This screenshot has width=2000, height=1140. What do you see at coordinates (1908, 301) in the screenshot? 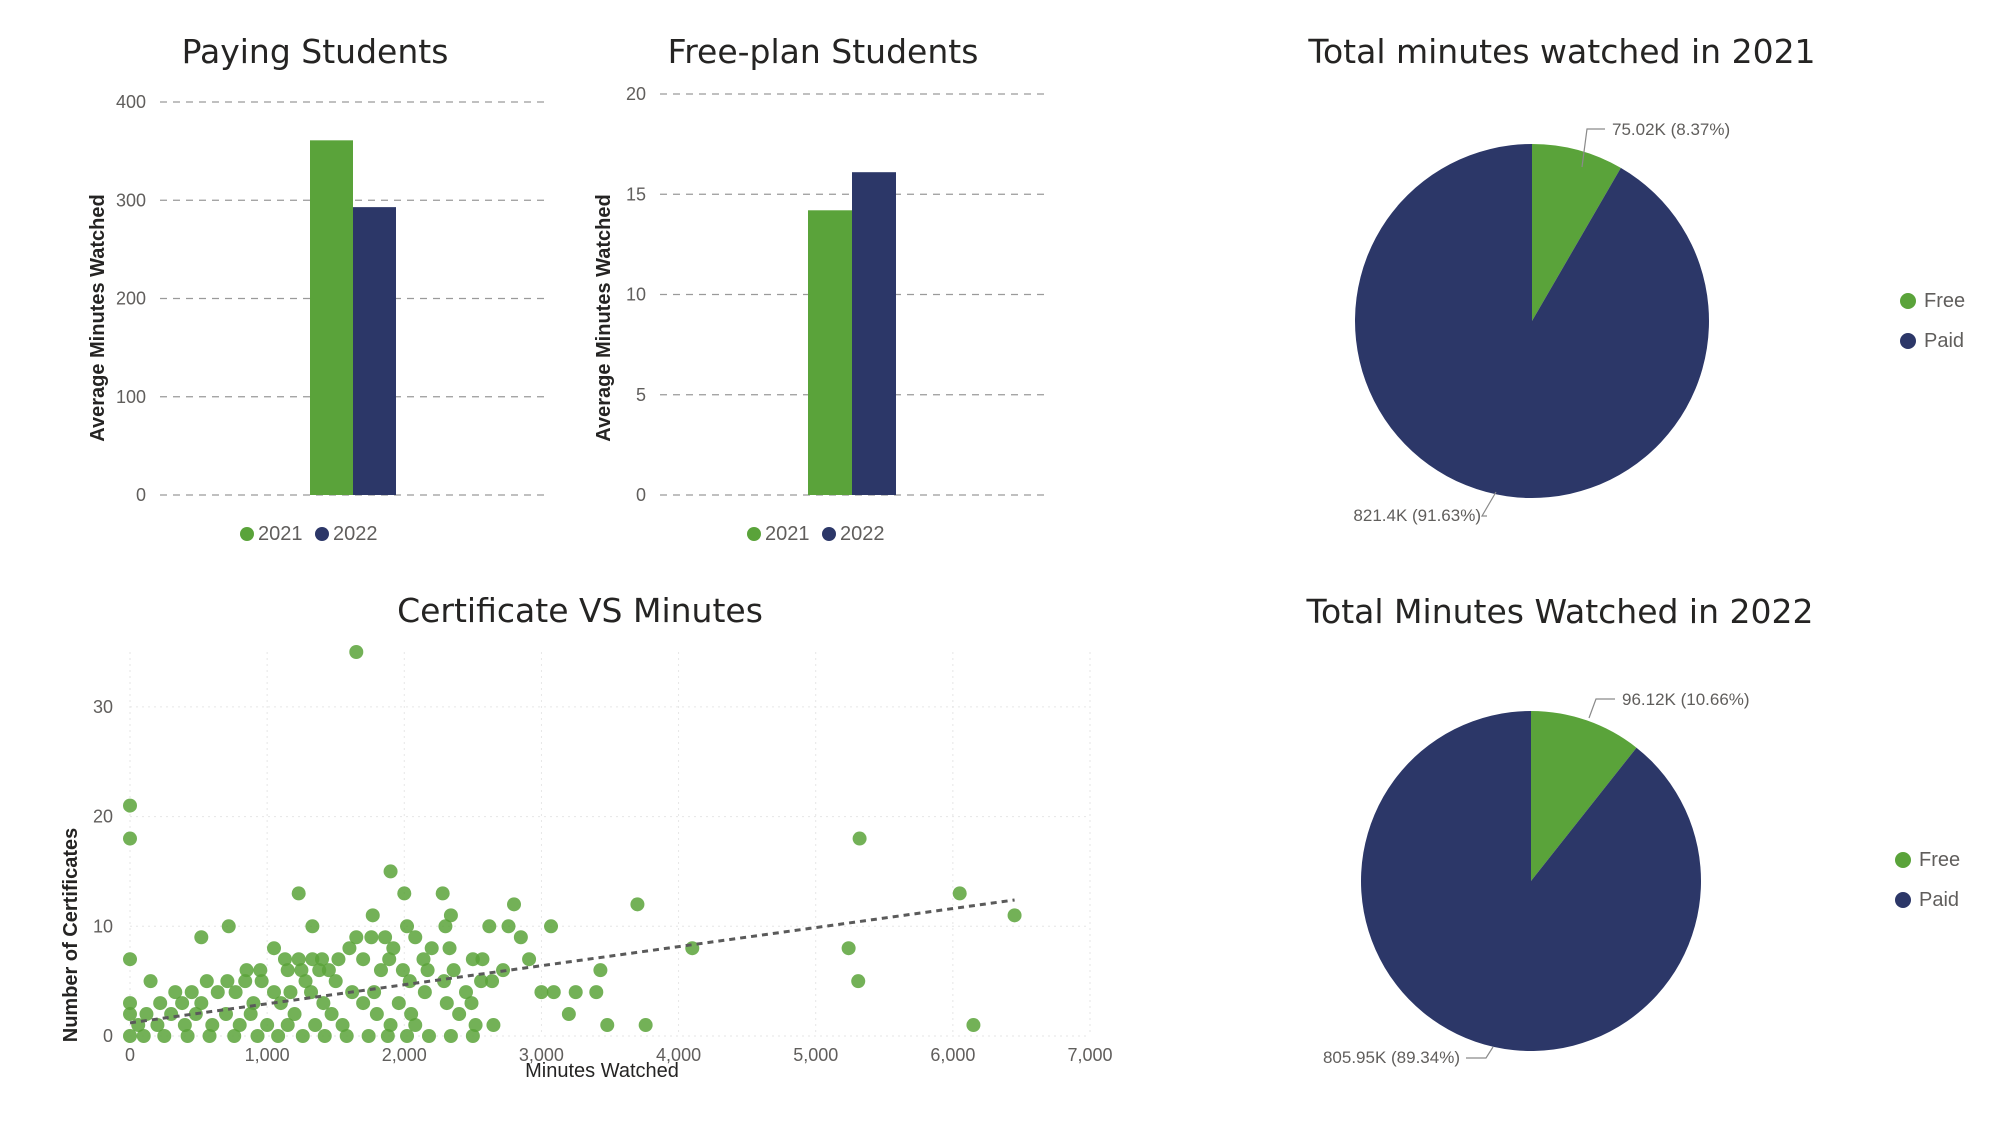
I see `legend-marker-free` at bounding box center [1908, 301].